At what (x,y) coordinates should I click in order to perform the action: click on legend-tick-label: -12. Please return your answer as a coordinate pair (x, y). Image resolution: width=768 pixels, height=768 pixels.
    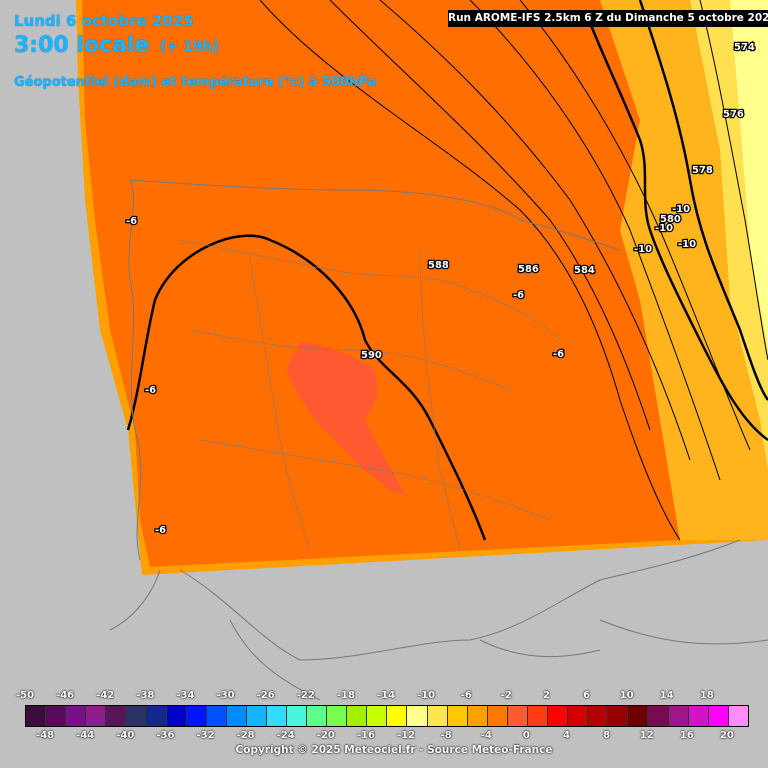
    Looking at the image, I should click on (406, 735).